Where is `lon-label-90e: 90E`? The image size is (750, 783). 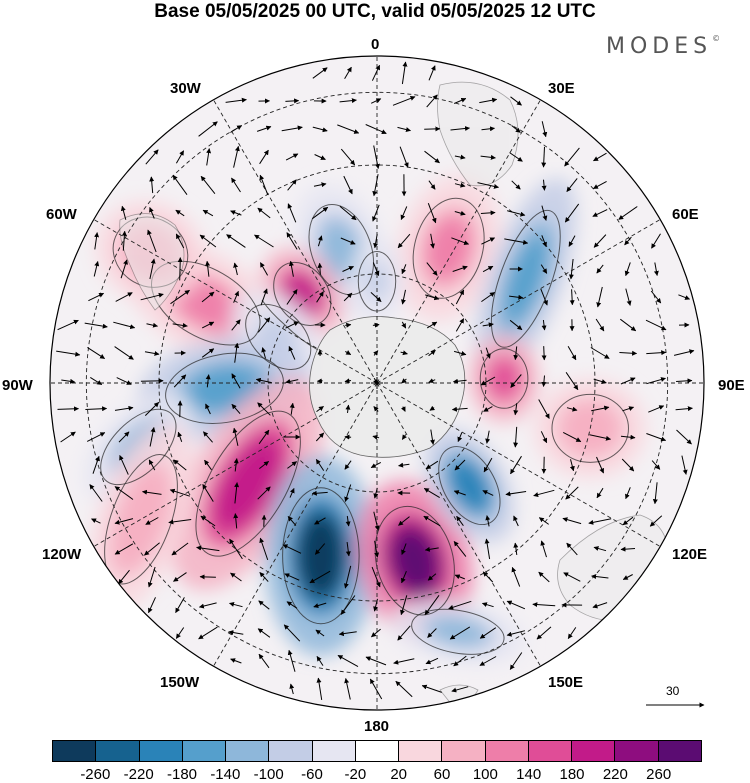 lon-label-90e: 90E is located at coordinates (731, 385).